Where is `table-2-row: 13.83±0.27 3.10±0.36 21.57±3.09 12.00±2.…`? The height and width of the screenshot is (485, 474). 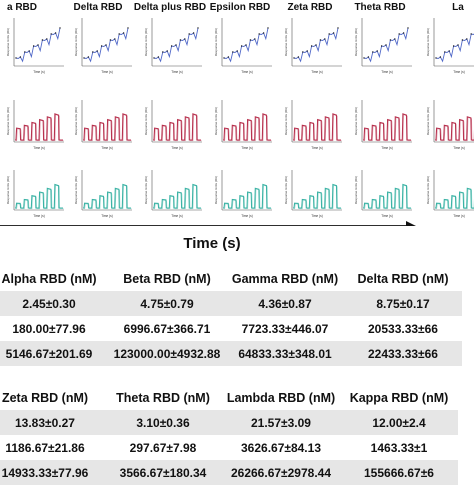
table-2-row: 13.83±0.27 3.10±0.36 21.57±3.09 12.00±2.… is located at coordinates (229, 422).